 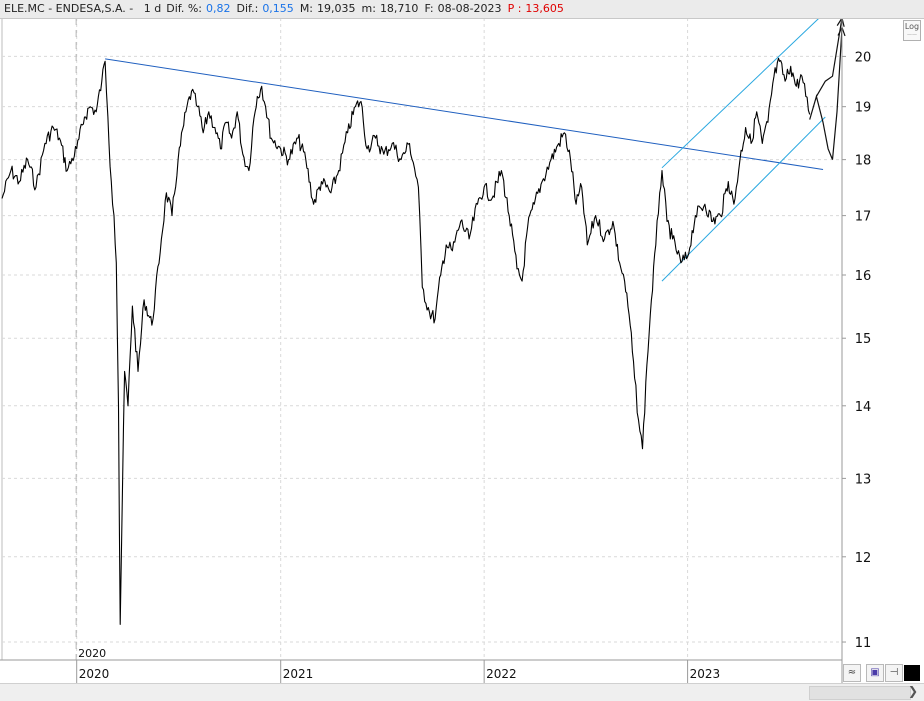 What do you see at coordinates (278, 8) in the screenshot?
I see `dif-value: 0,155` at bounding box center [278, 8].